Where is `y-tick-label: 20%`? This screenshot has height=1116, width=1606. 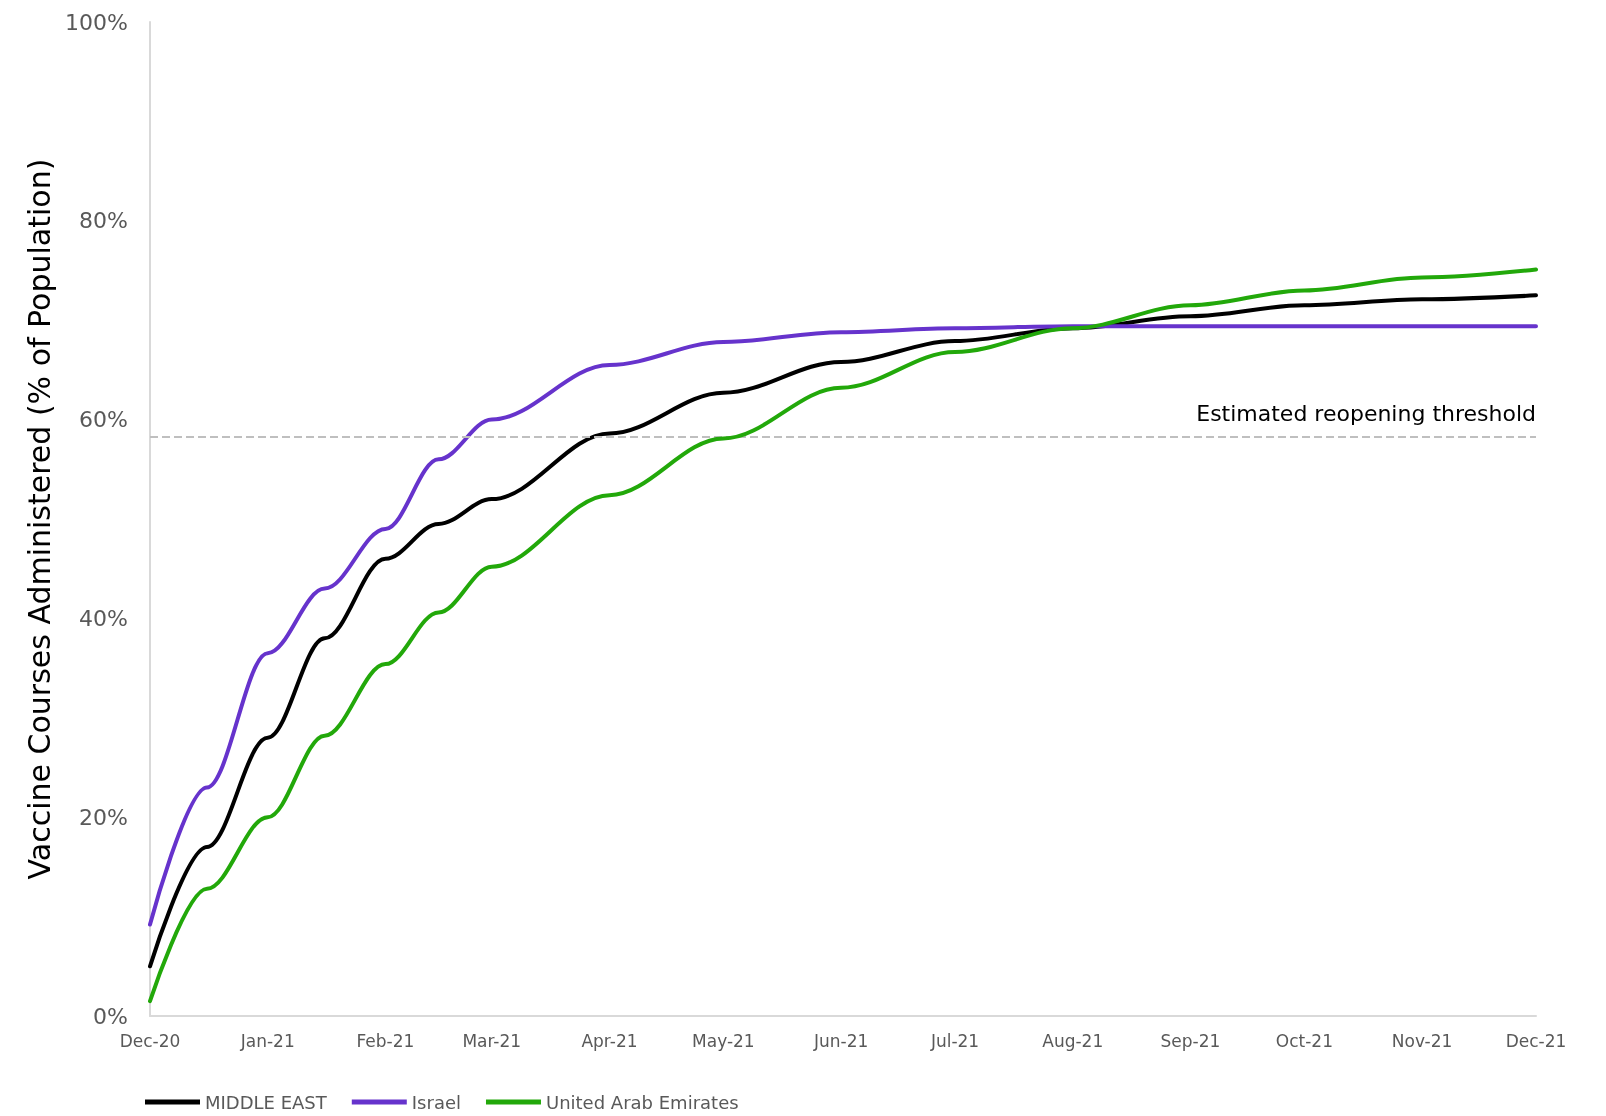 y-tick-label: 20% is located at coordinates (103, 817).